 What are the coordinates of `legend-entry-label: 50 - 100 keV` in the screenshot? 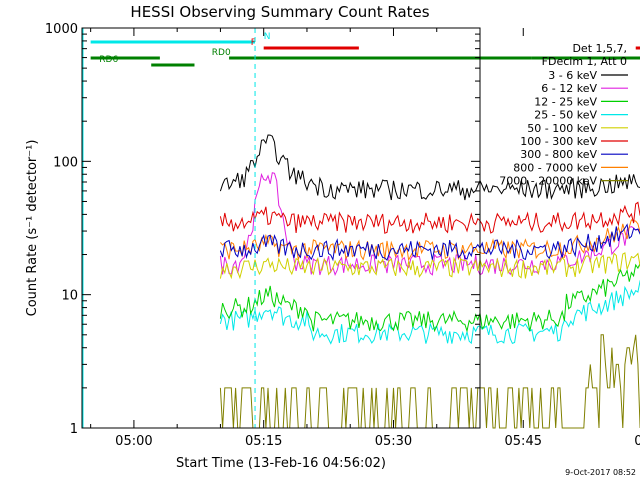 It's located at (562, 128).